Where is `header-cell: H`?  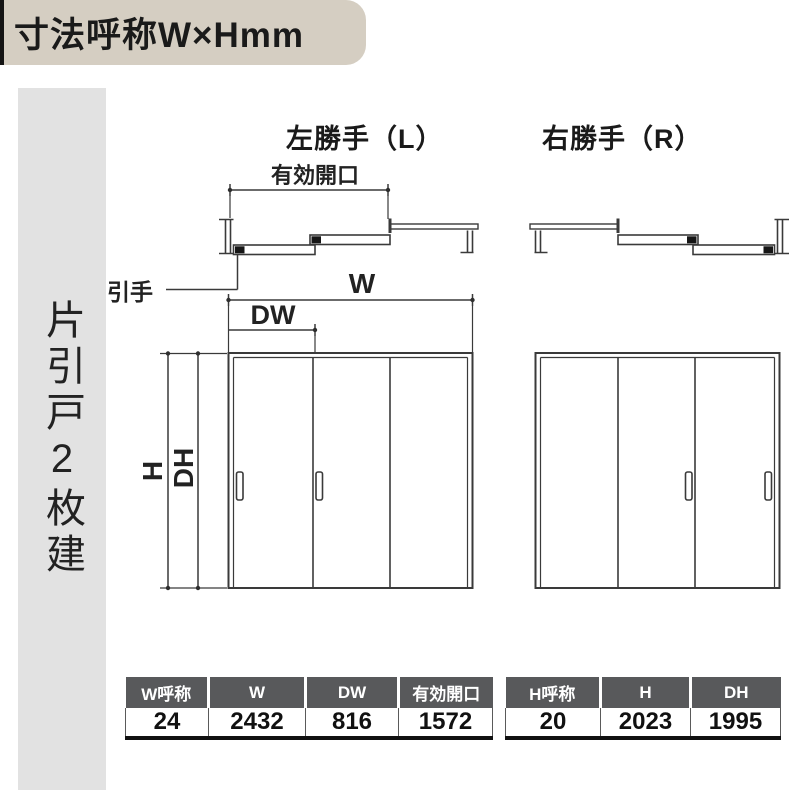 header-cell: H is located at coordinates (645, 692).